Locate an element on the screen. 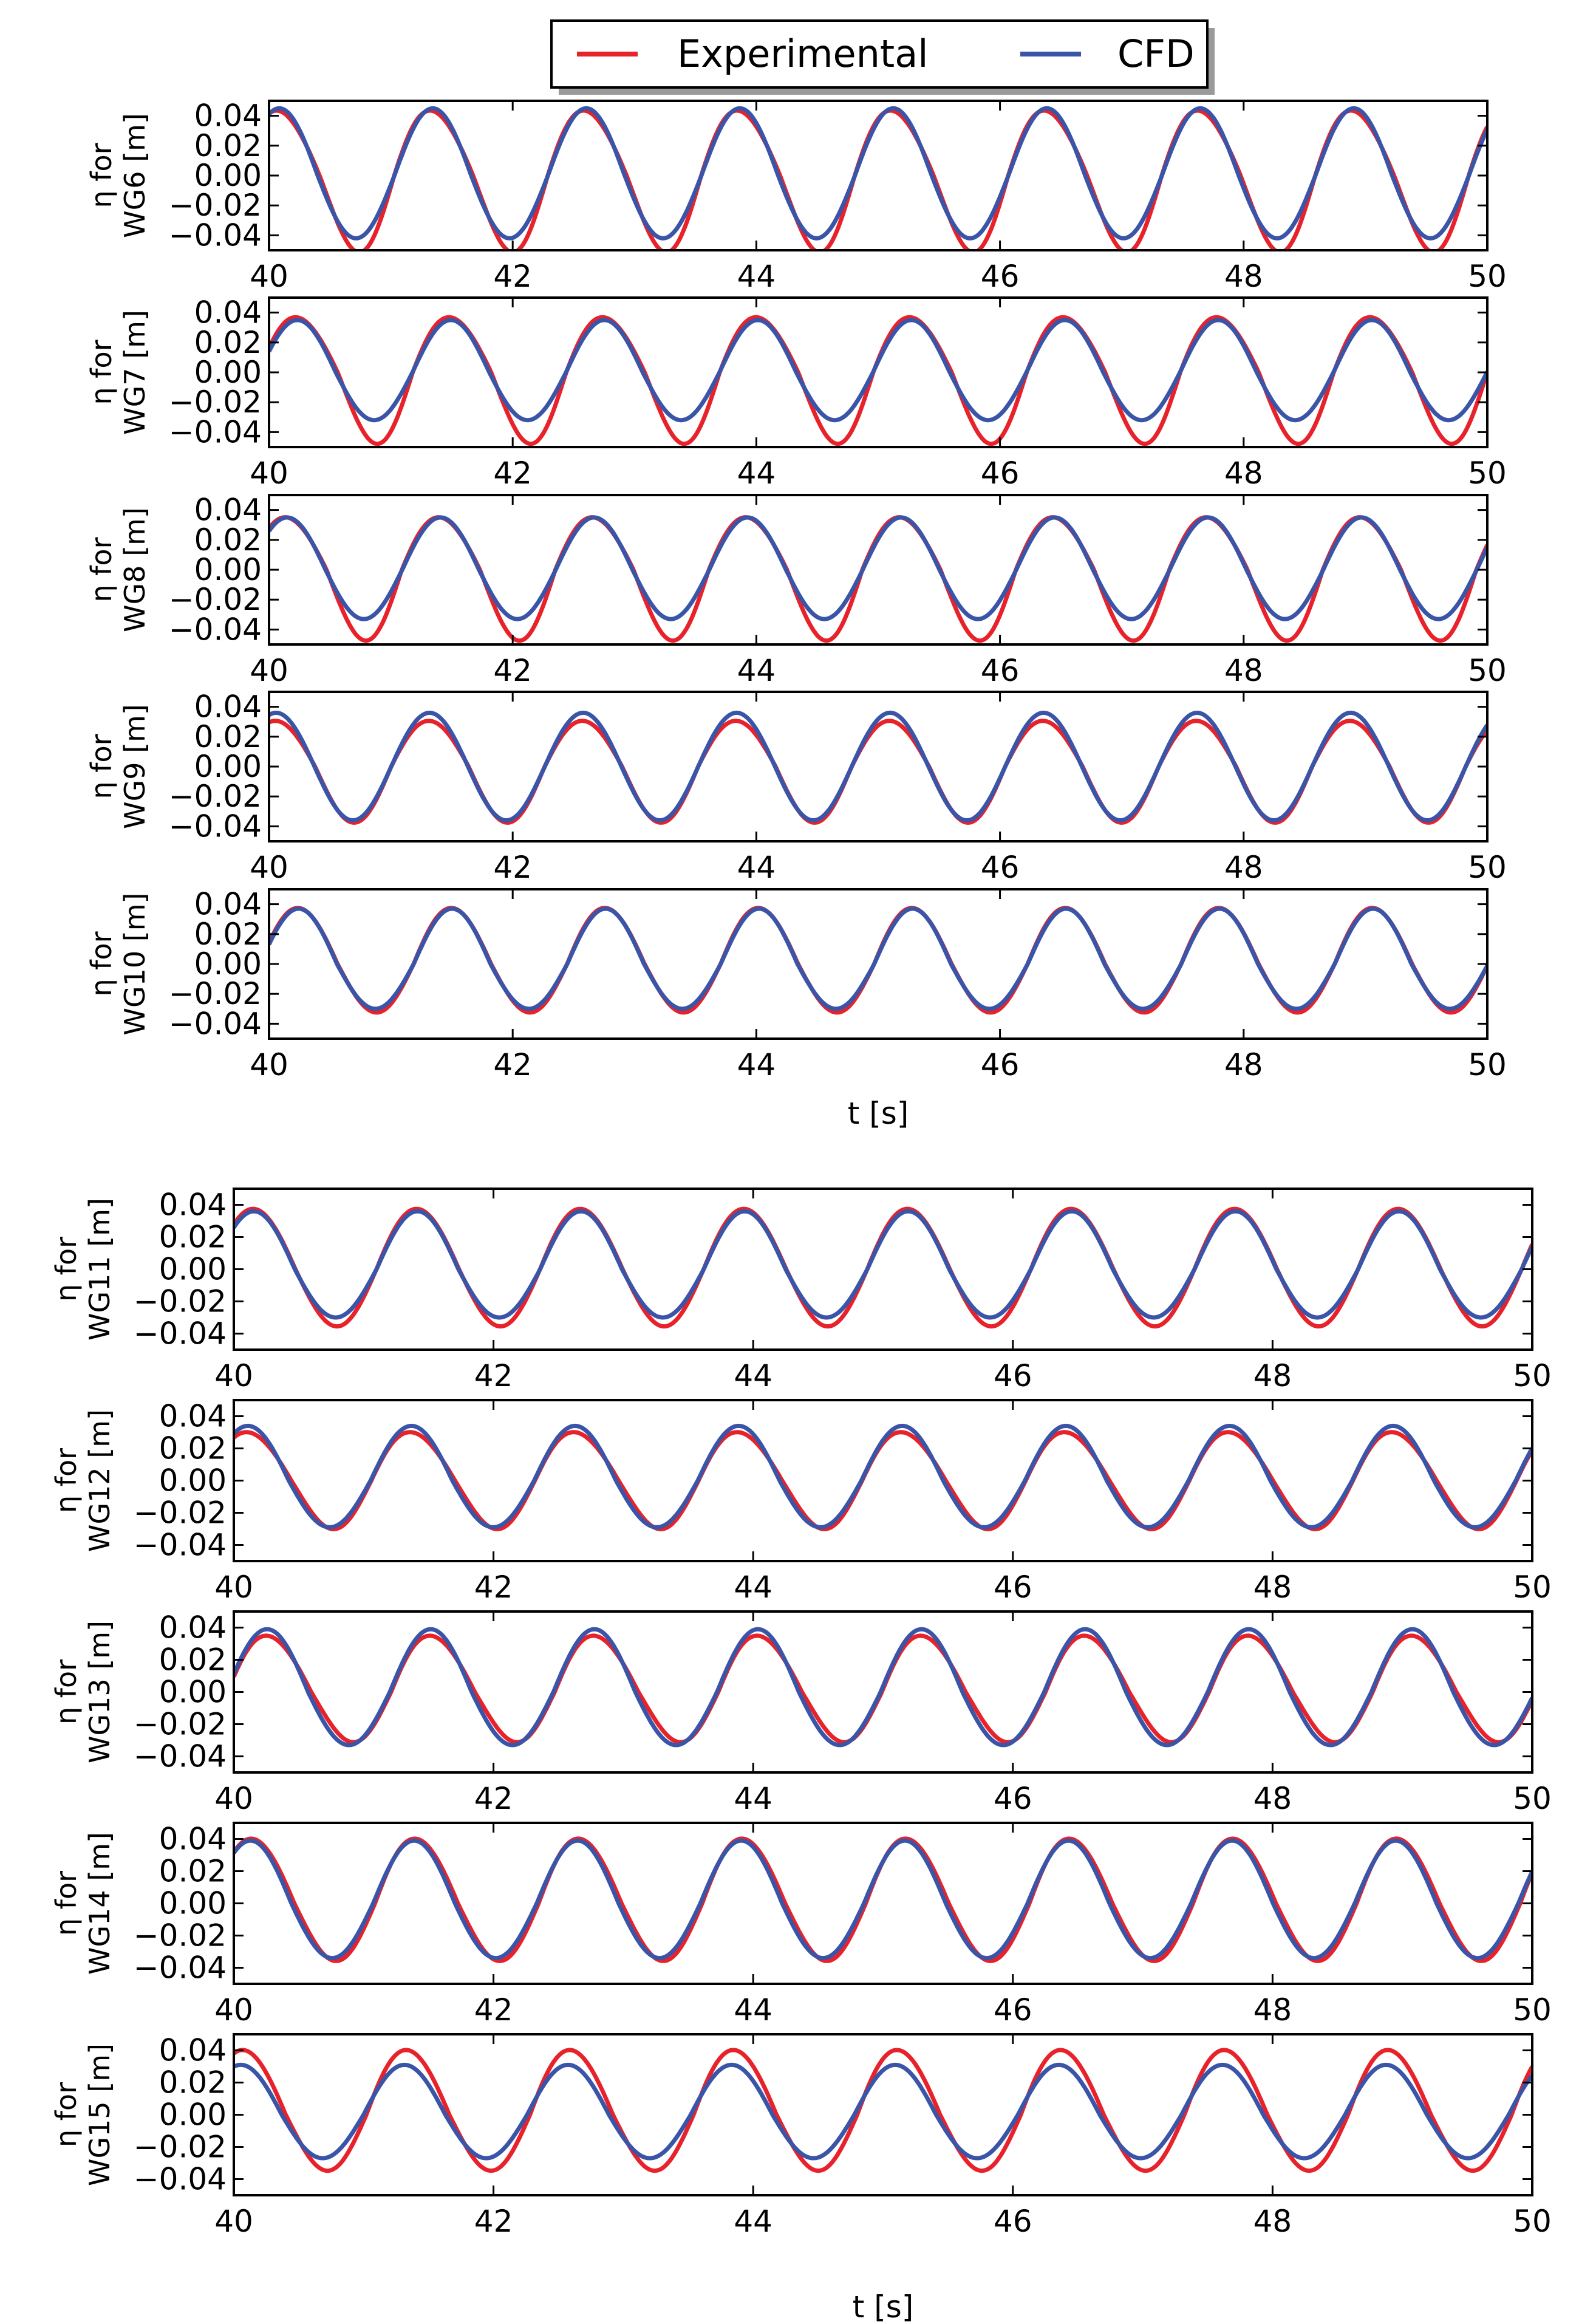 The height and width of the screenshot is (2324, 1579). x-tick-label-wg8: 44 is located at coordinates (757, 670).